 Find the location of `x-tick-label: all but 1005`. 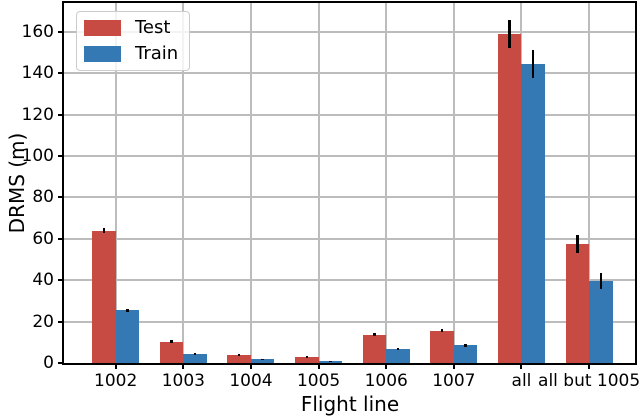

x-tick-label: all but 1005 is located at coordinates (589, 381).